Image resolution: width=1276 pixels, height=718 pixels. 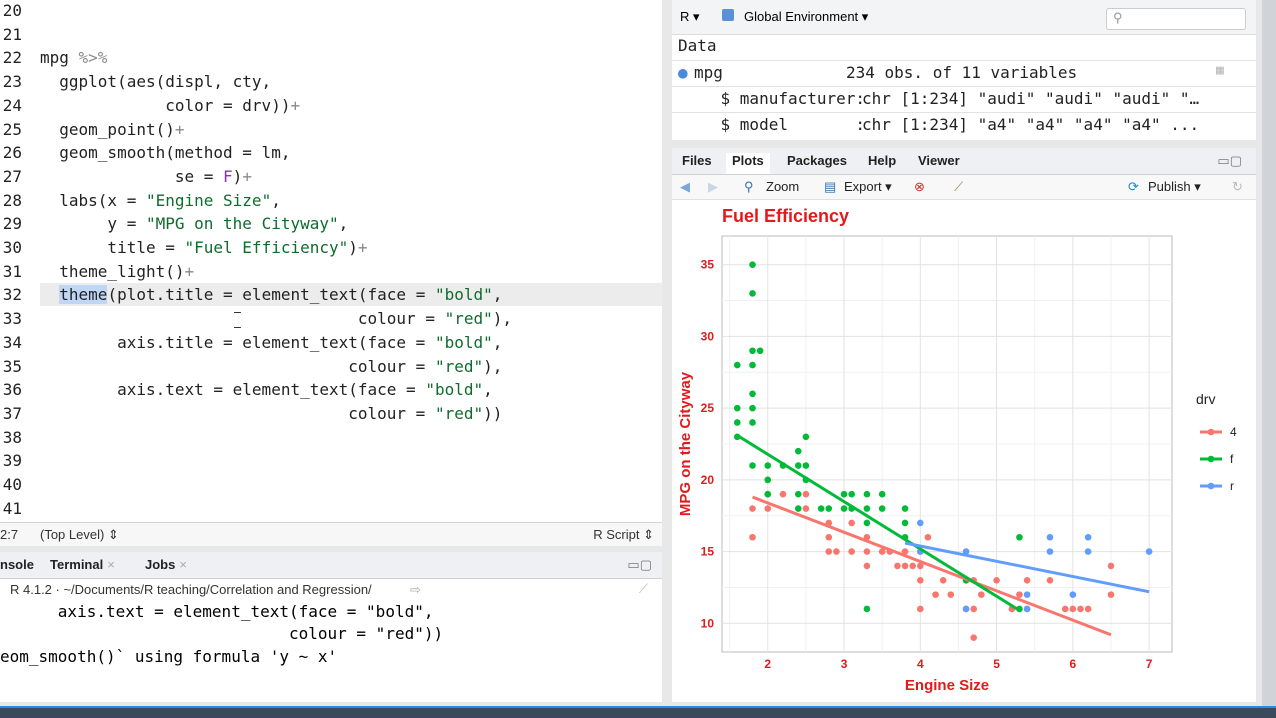 I want to click on code-line: geom_smooth(method = lm,, so click(x=165, y=152).